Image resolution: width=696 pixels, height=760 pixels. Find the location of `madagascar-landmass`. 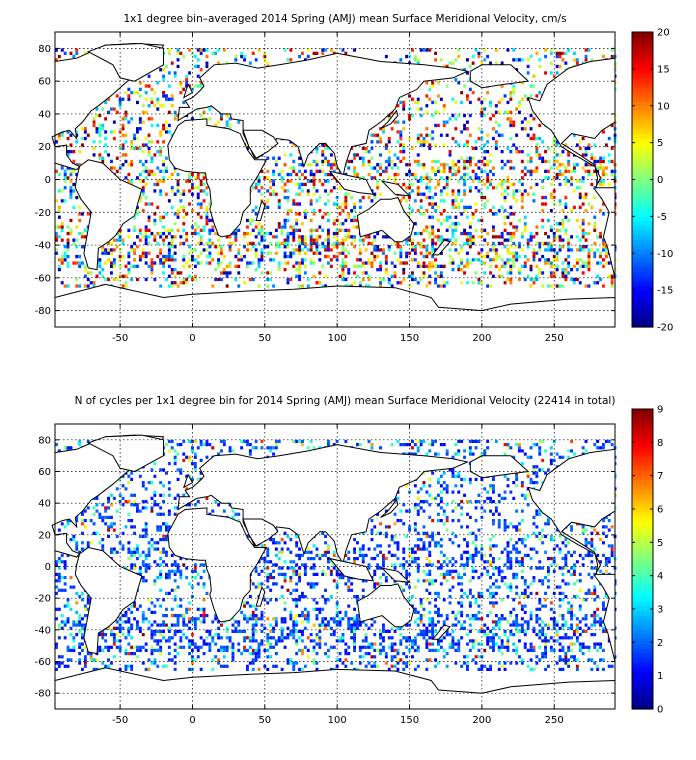

madagascar-landmass is located at coordinates (260, 210).